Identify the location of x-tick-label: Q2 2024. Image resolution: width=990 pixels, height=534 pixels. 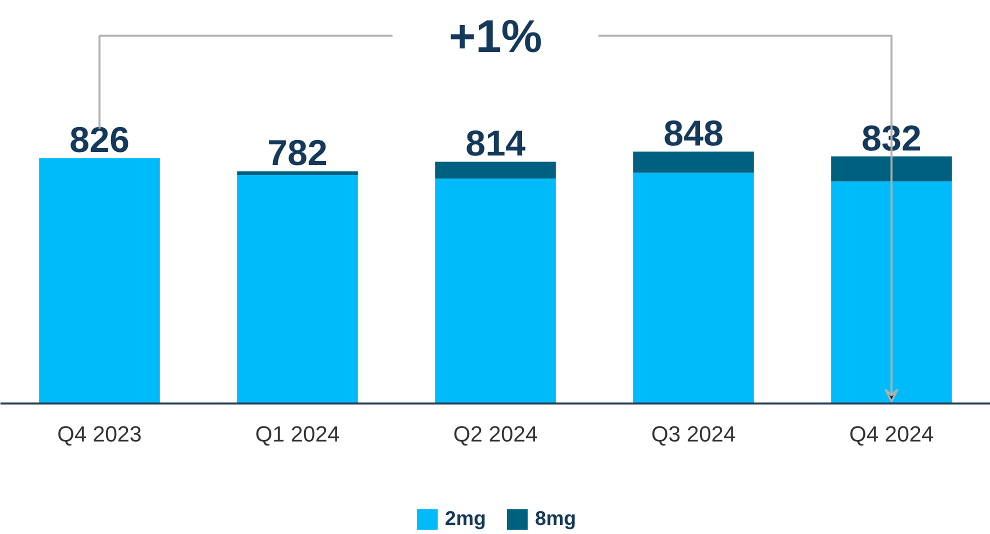
(495, 434).